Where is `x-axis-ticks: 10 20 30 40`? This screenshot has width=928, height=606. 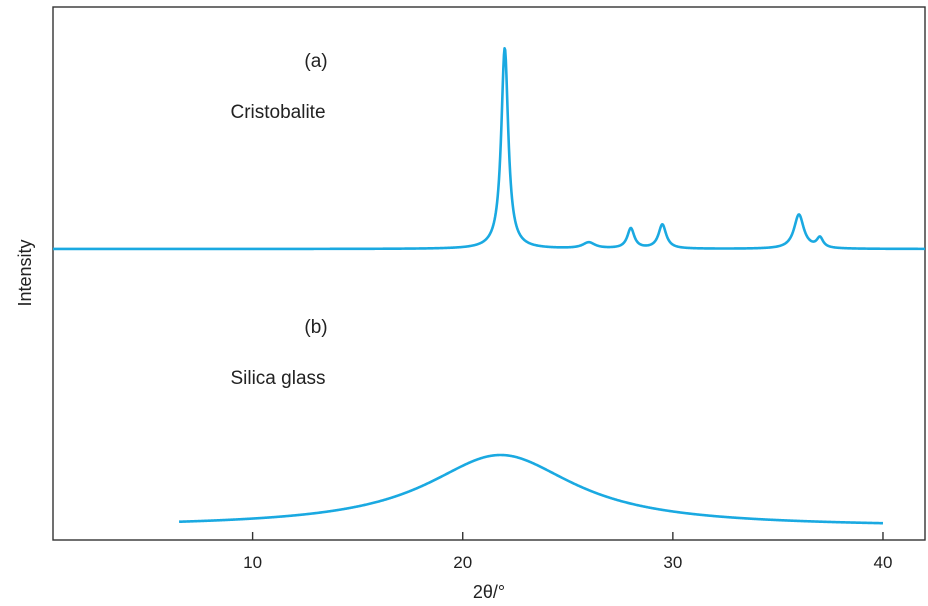
x-axis-ticks: 10 20 30 40 is located at coordinates (567, 552).